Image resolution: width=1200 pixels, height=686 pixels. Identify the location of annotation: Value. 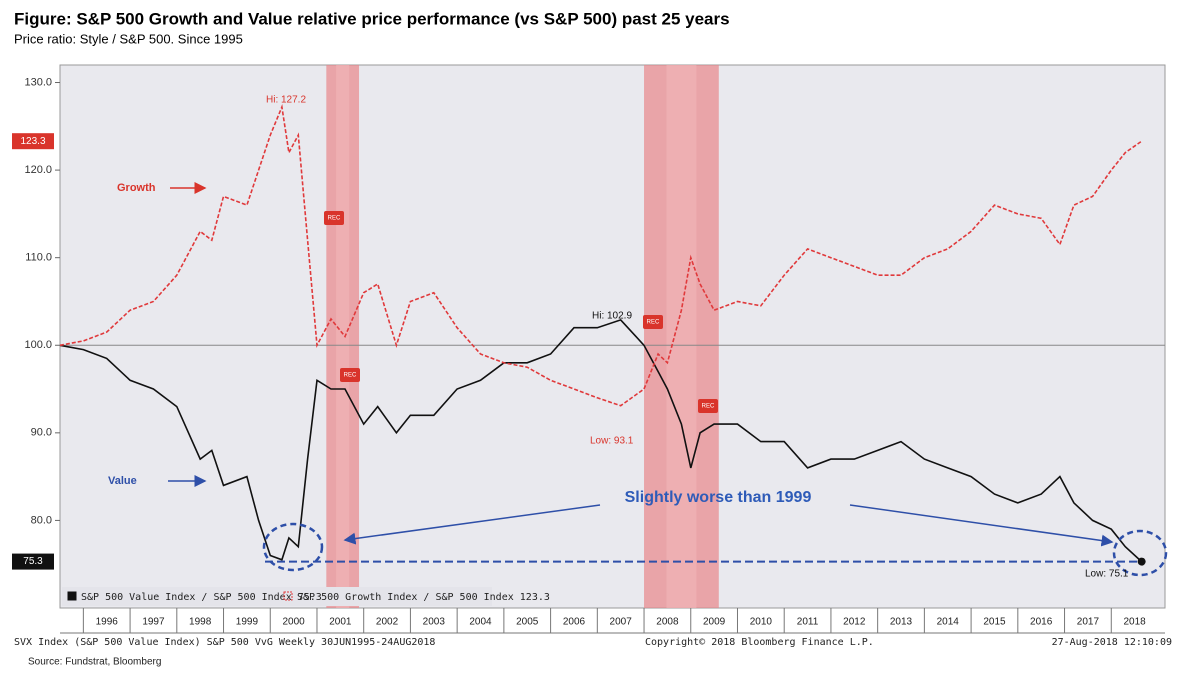
(122, 481).